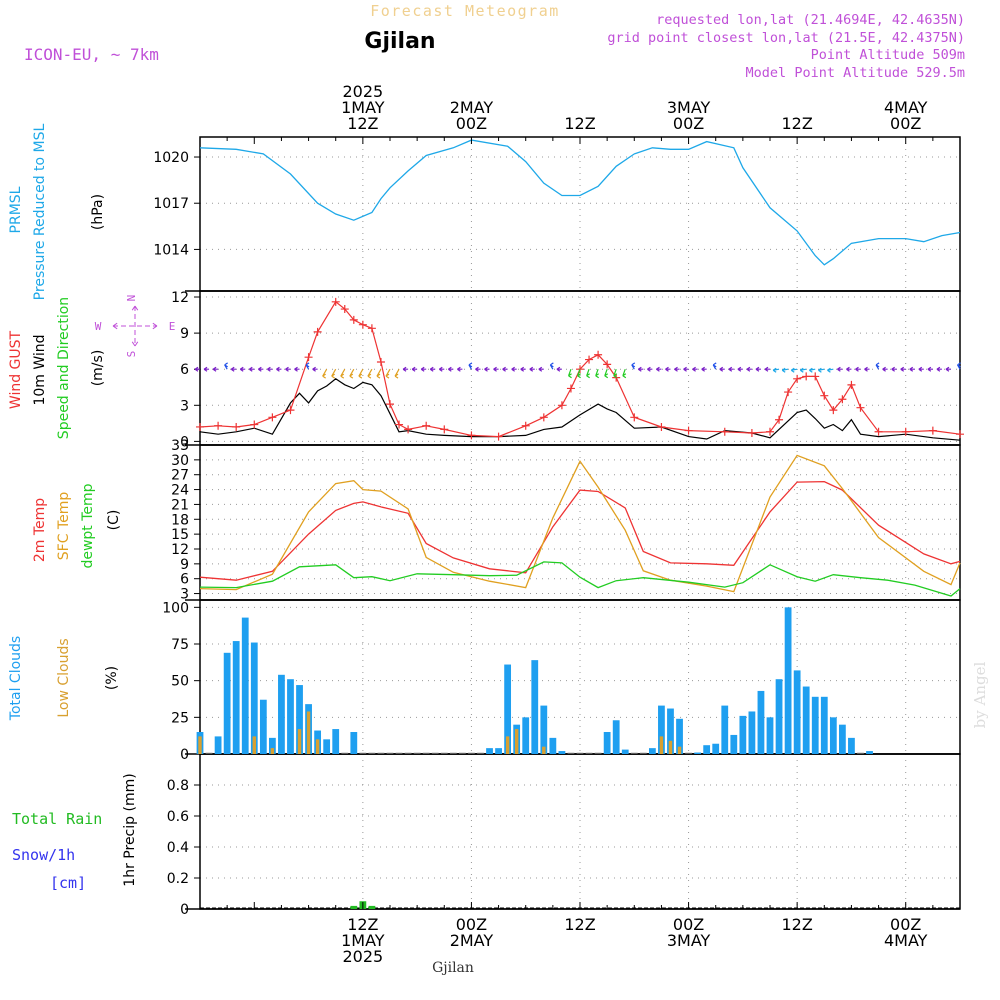 The image size is (1000, 1000). Describe the element at coordinates (180, 491) in the screenshot. I see `y-tick-label: 24` at that location.